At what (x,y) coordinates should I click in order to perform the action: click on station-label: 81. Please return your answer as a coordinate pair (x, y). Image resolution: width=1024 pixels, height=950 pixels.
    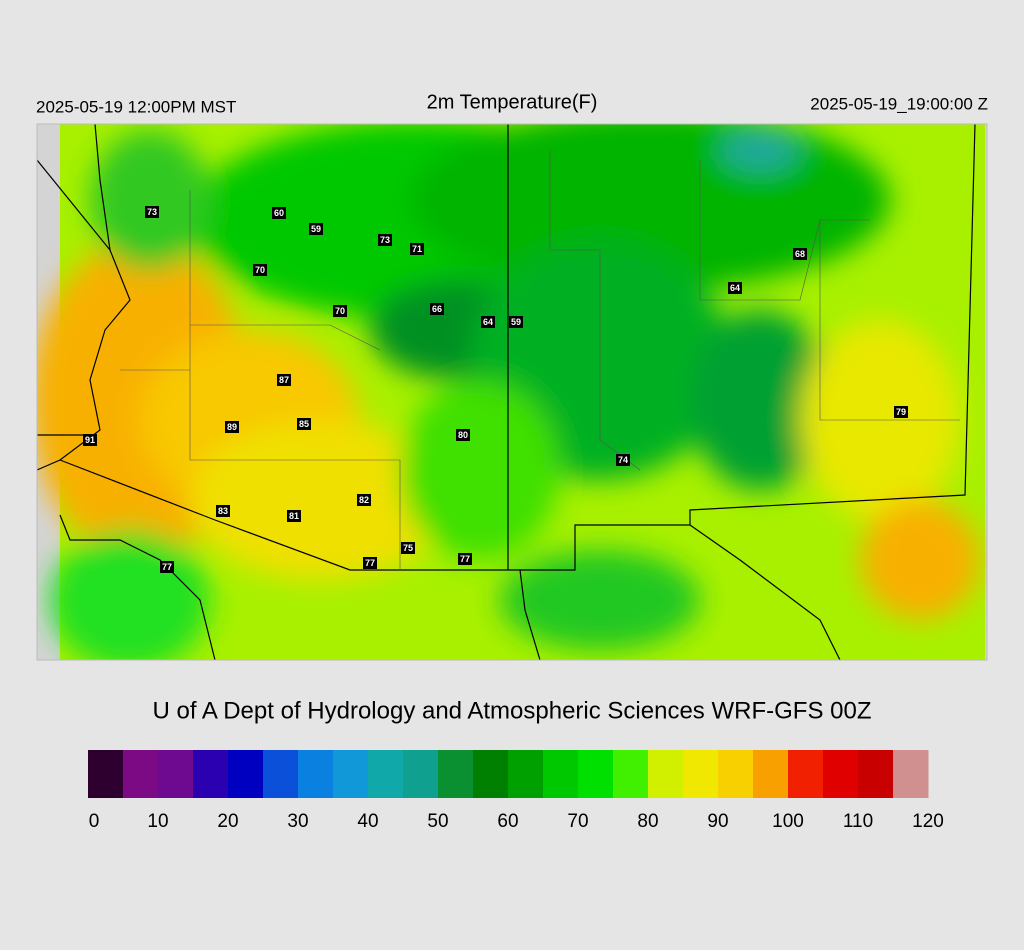
    Looking at the image, I should click on (294, 516).